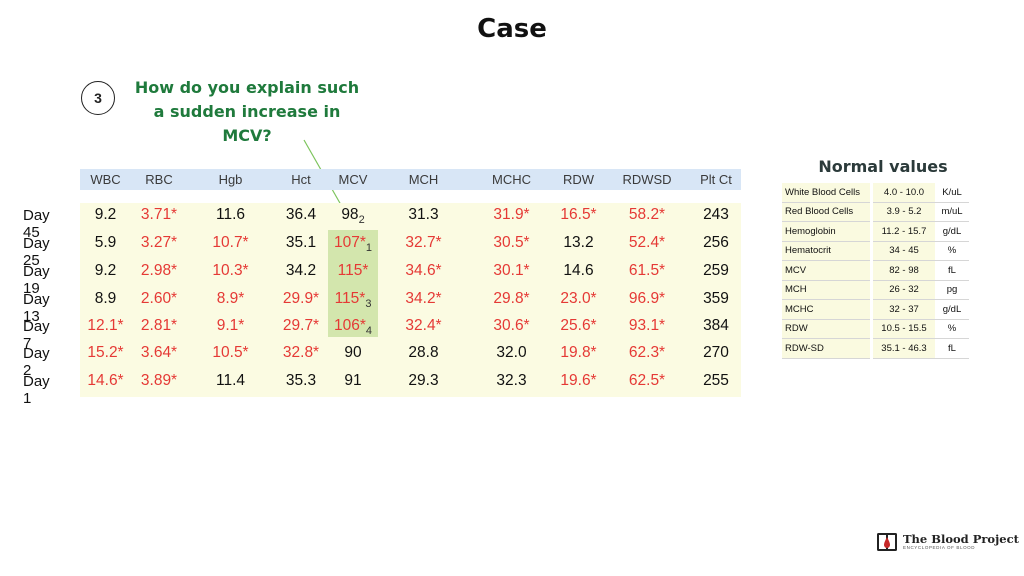 This screenshot has width=1024, height=576. I want to click on table-cell: 31.3, so click(423, 215).